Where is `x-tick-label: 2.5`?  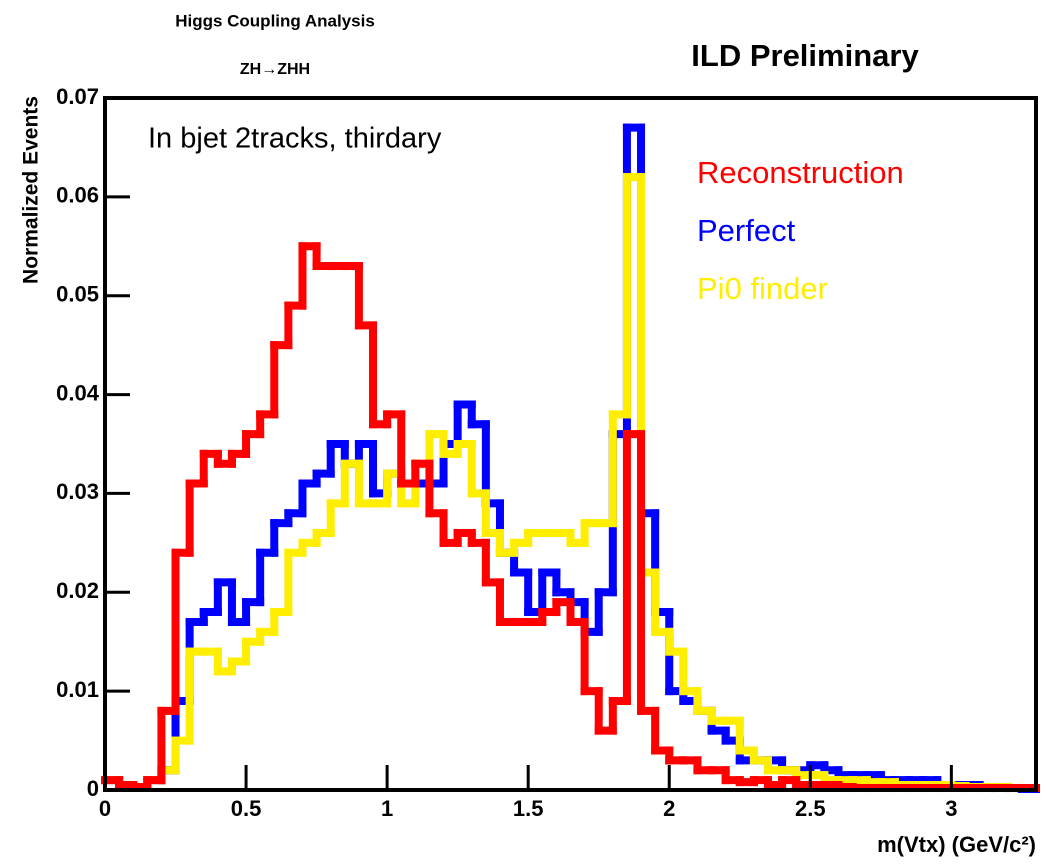 x-tick-label: 2.5 is located at coordinates (810, 808).